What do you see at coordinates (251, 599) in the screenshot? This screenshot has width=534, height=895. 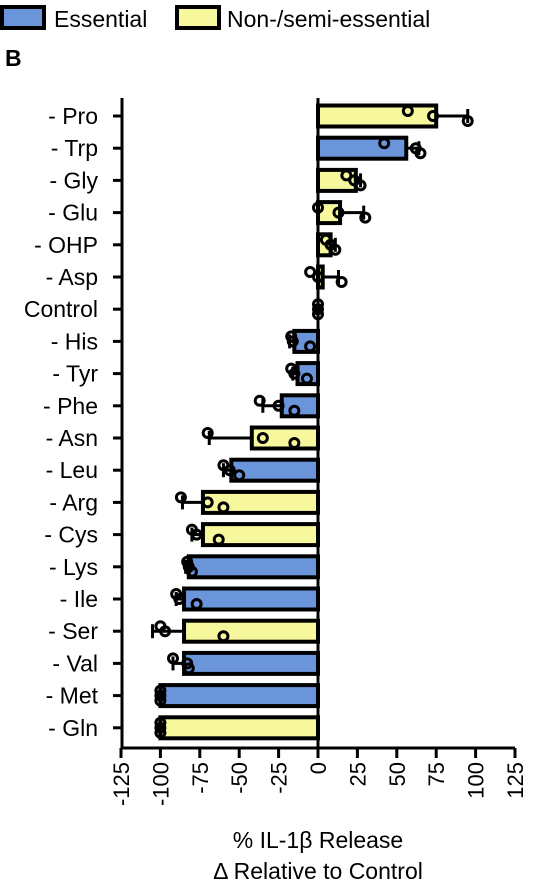 I see `bar-ile` at bounding box center [251, 599].